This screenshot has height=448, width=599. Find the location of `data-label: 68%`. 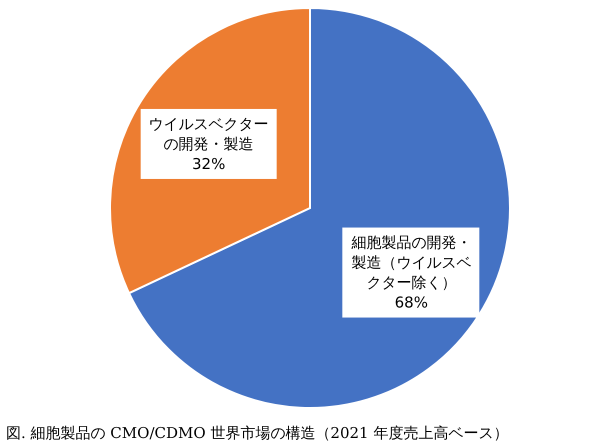

data-label: 68% is located at coordinates (411, 303).